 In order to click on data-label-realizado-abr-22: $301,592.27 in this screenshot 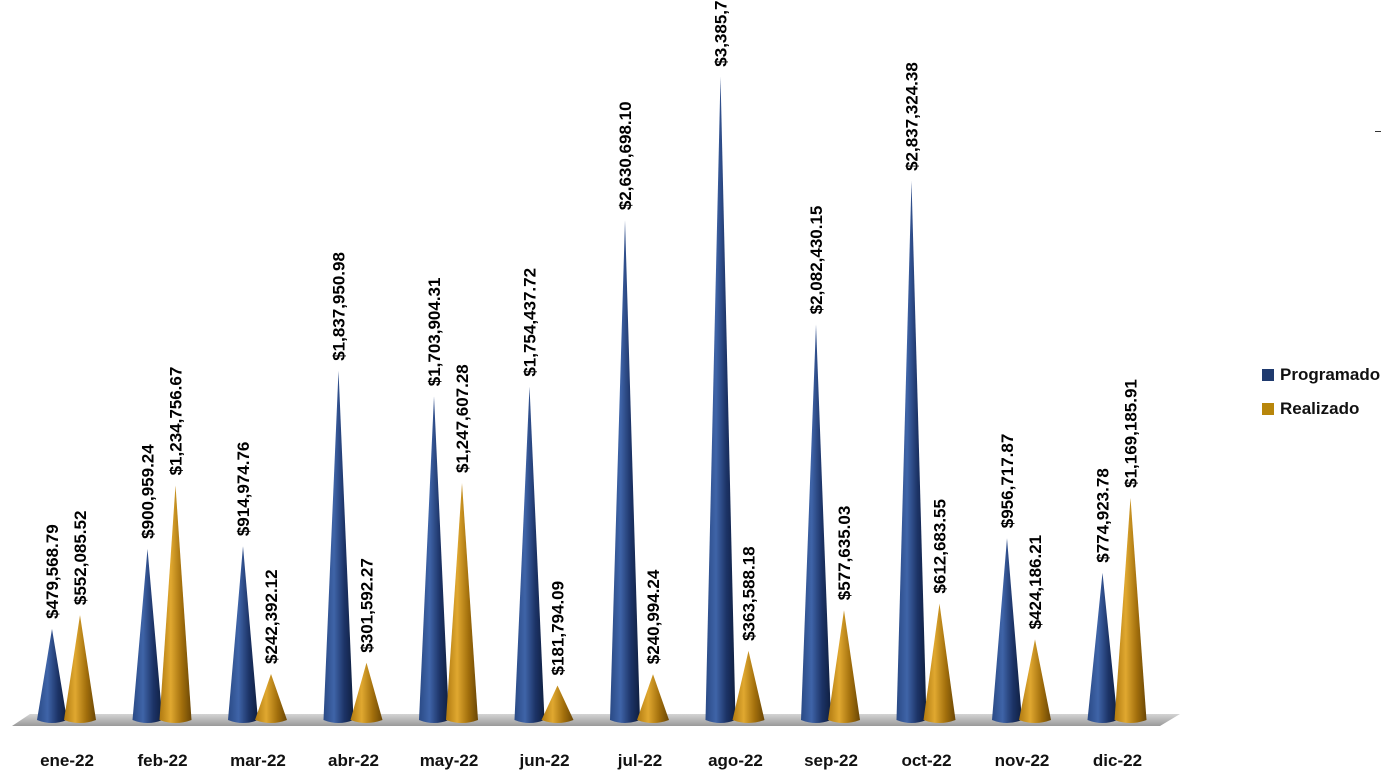, I will do `click(367, 605)`.